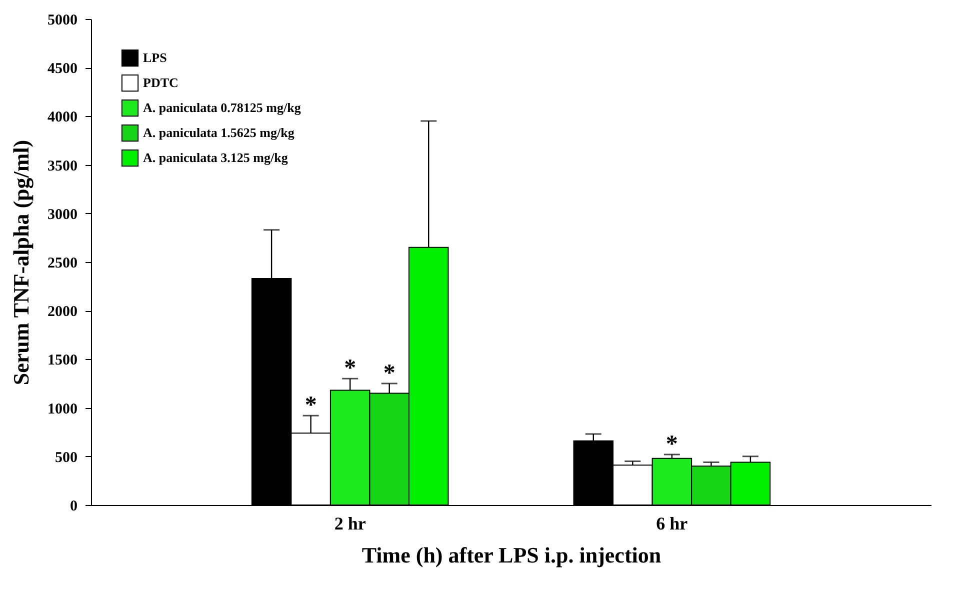 The width and height of the screenshot is (972, 590). What do you see at coordinates (350, 524) in the screenshot?
I see `x-tick-label: 2 hr` at bounding box center [350, 524].